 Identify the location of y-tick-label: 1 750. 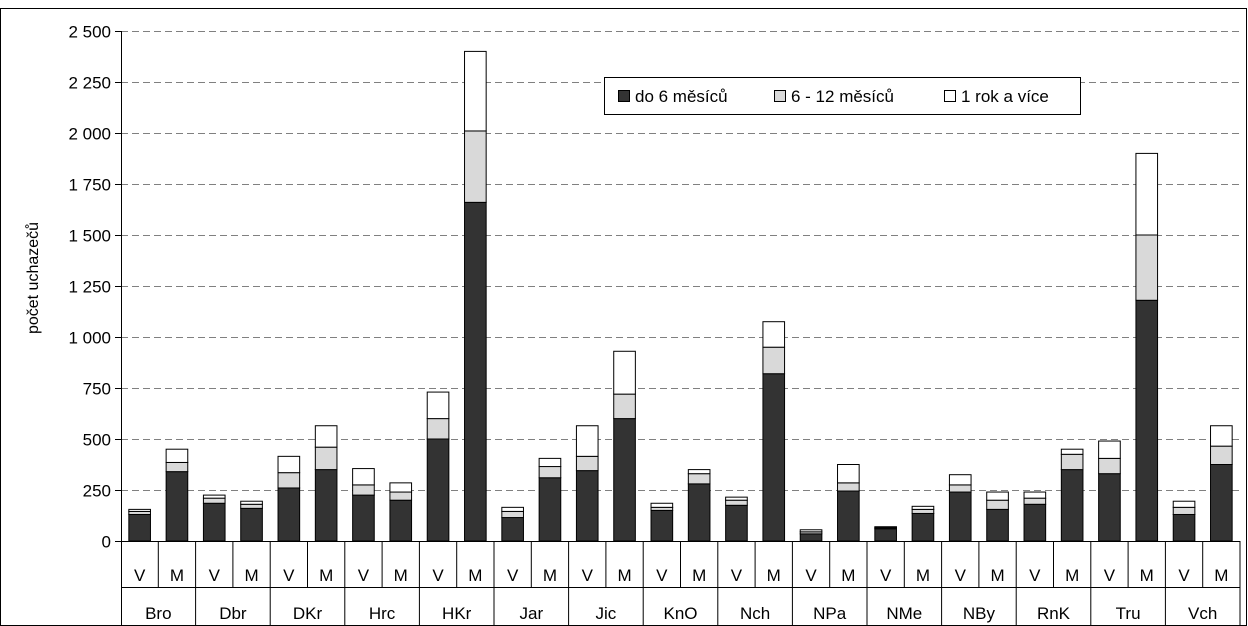
(89, 185).